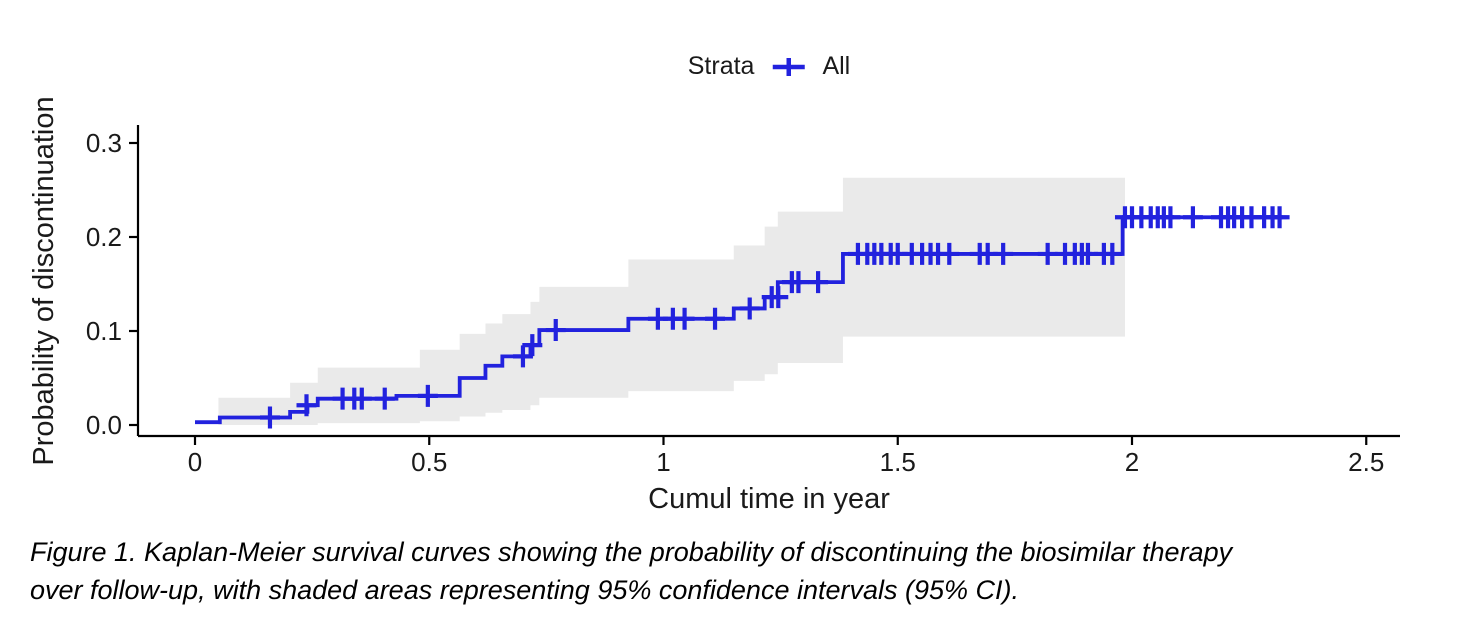  I want to click on x-tick-label: 1, so click(663, 462).